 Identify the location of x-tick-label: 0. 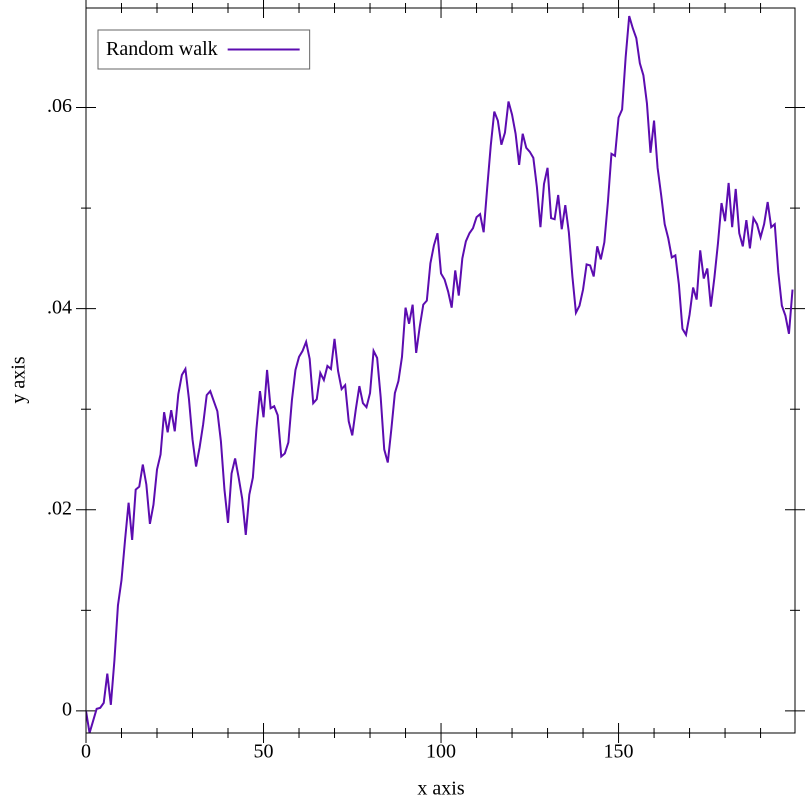
(86, 752).